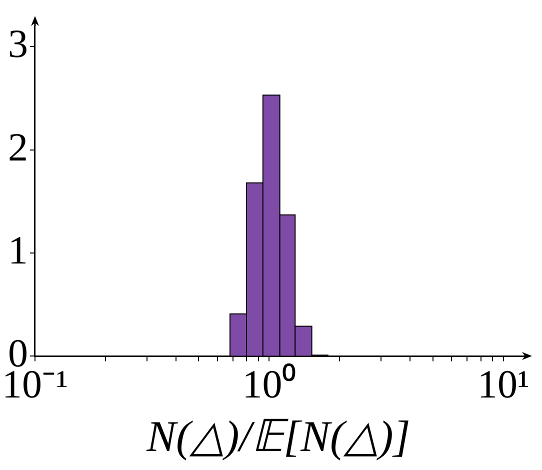 The width and height of the screenshot is (542, 470). Describe the element at coordinates (18, 147) in the screenshot. I see `y-tick-label: 2` at that location.